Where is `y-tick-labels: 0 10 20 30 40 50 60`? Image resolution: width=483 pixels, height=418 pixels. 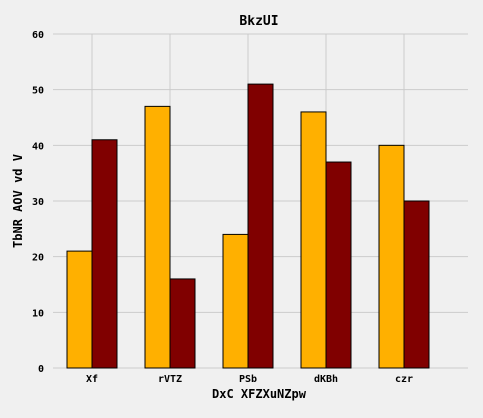
y-tick-labels: 0 10 20 30 40 50 60 is located at coordinates (38, 202).